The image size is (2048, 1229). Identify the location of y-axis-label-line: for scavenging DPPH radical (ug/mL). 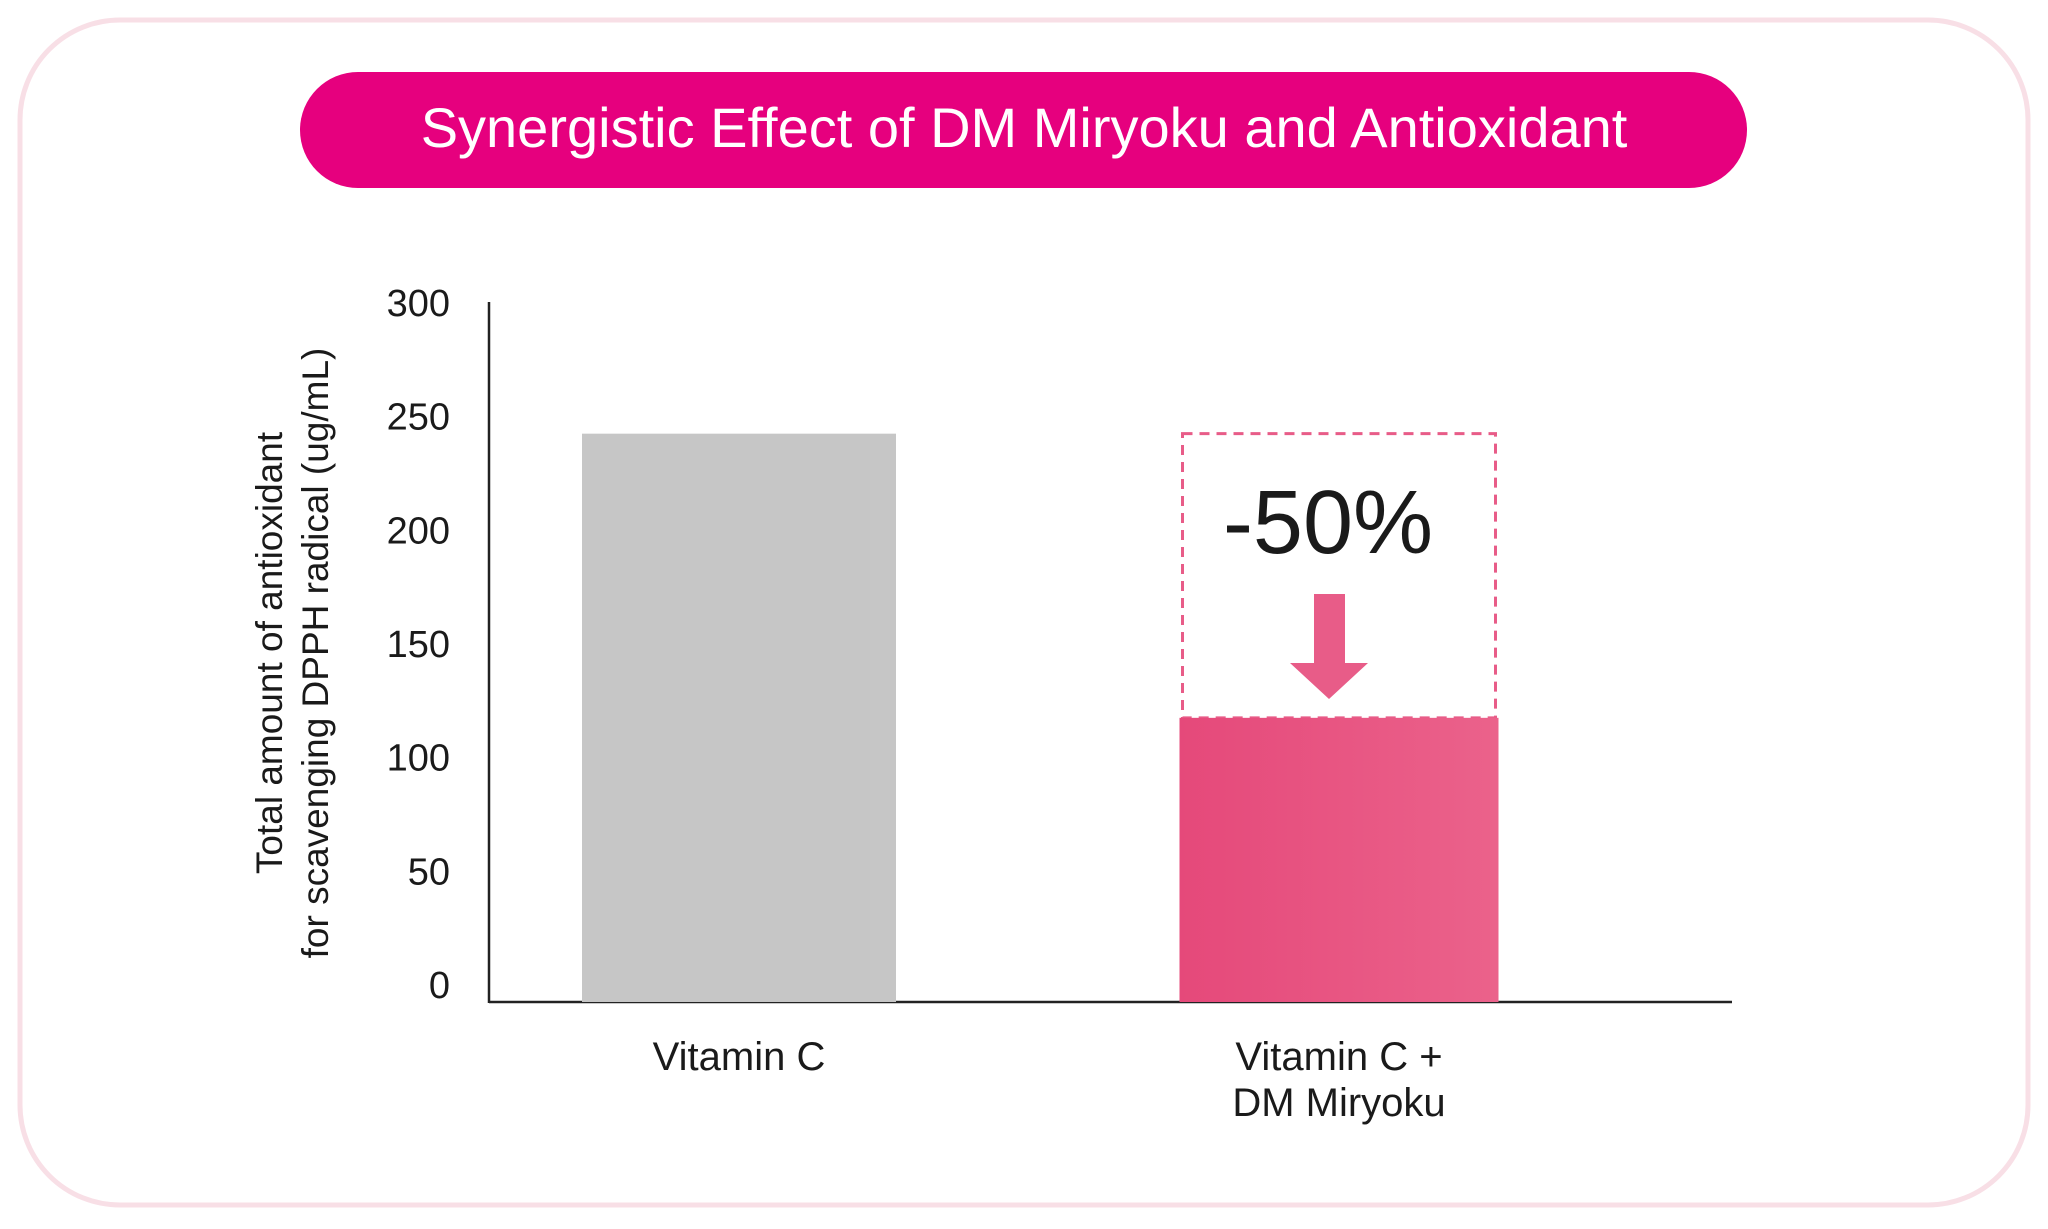
(315, 653).